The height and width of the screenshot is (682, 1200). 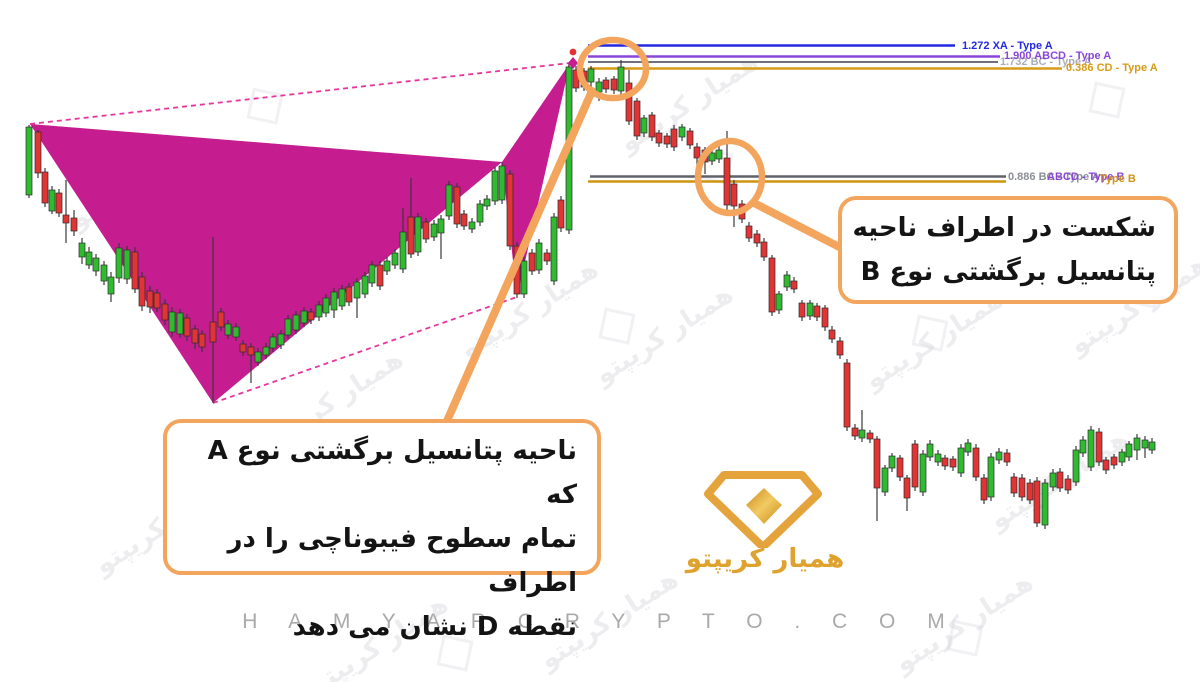 What do you see at coordinates (600, 621) in the screenshot?
I see `website-url: H A M Y A R C R Y P T O . C O M` at bounding box center [600, 621].